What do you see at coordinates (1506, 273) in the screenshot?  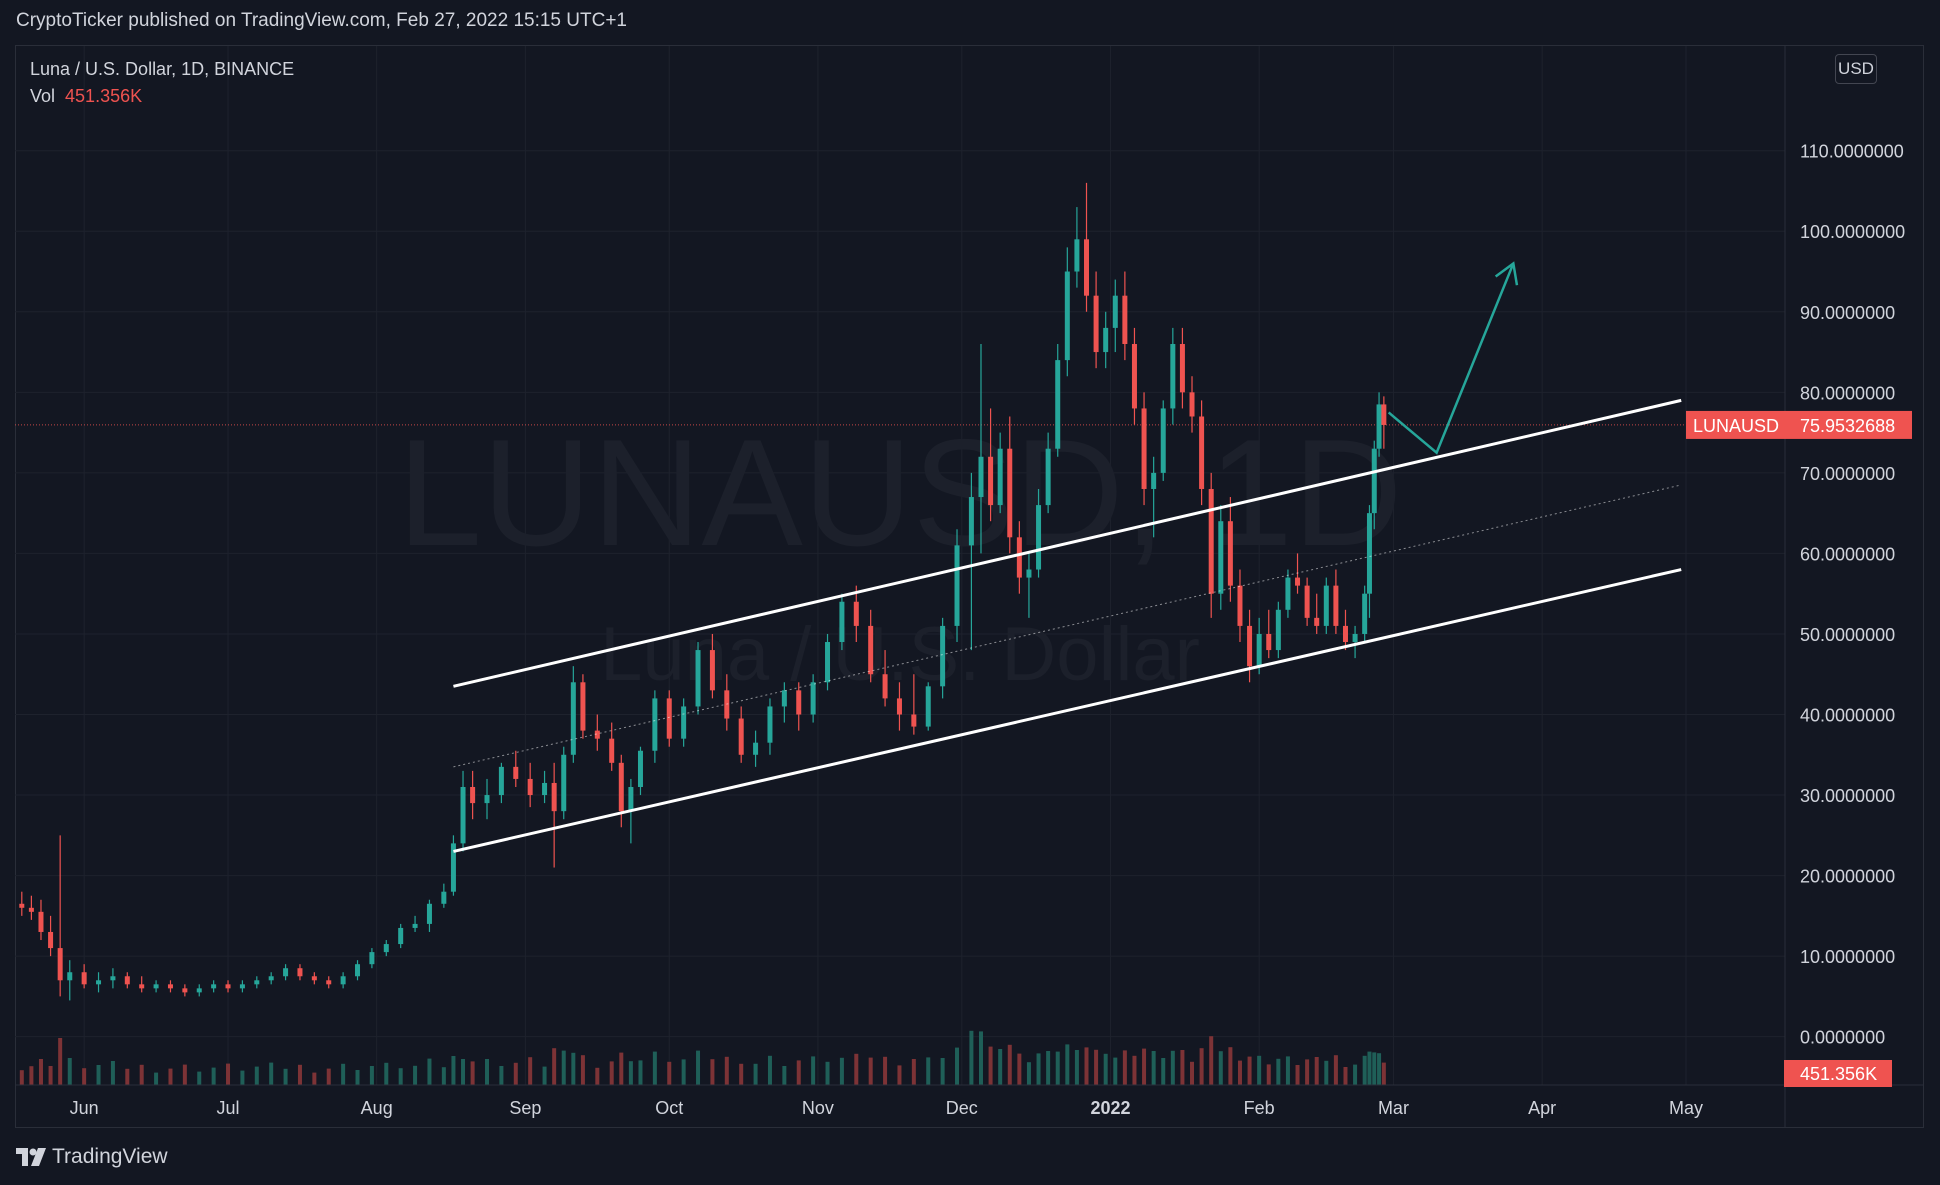 I see `projection-arrowhead` at bounding box center [1506, 273].